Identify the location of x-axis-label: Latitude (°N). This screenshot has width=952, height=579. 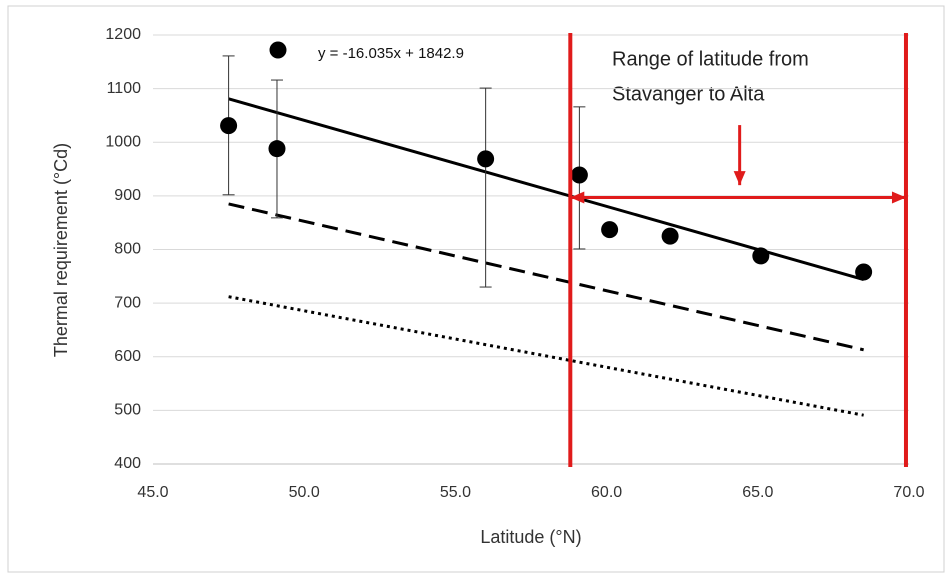
(530, 537).